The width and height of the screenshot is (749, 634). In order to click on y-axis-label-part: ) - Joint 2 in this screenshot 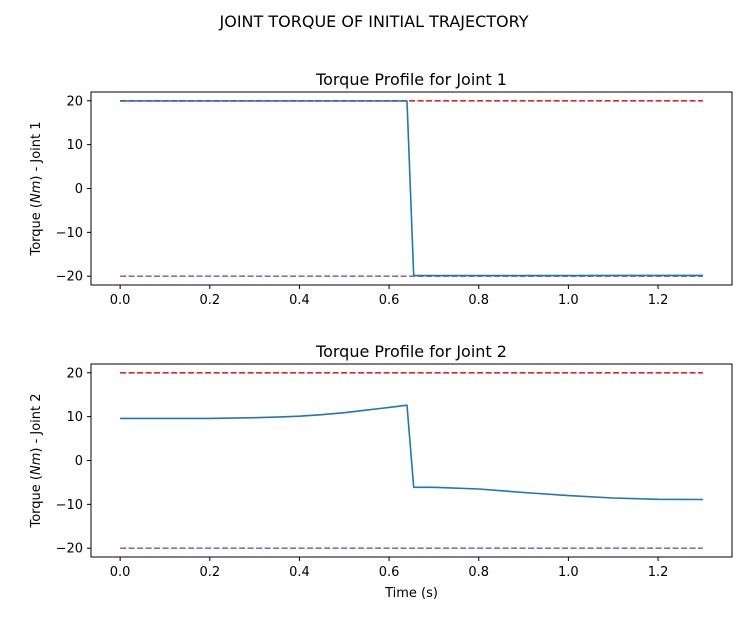, I will do `click(36, 422)`.